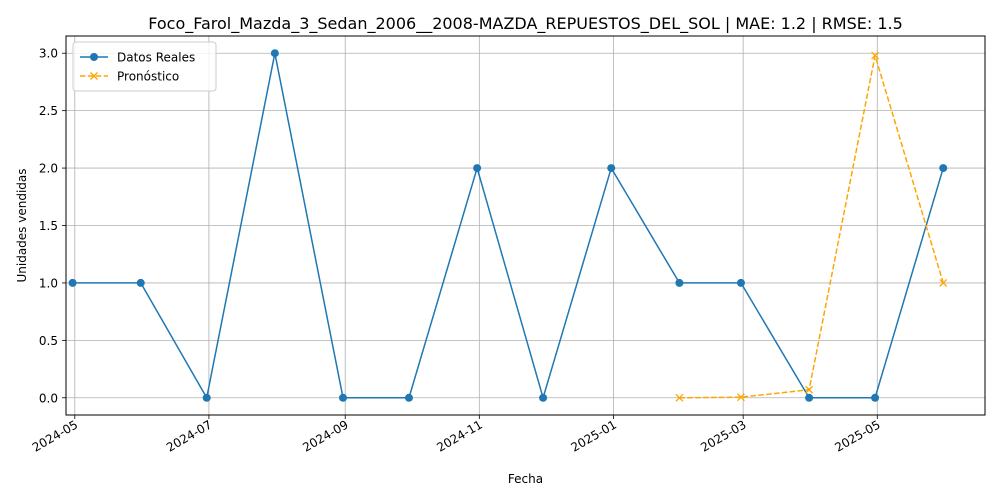  Describe the element at coordinates (48, 169) in the screenshot. I see `y-tick-label: 2.0` at that location.